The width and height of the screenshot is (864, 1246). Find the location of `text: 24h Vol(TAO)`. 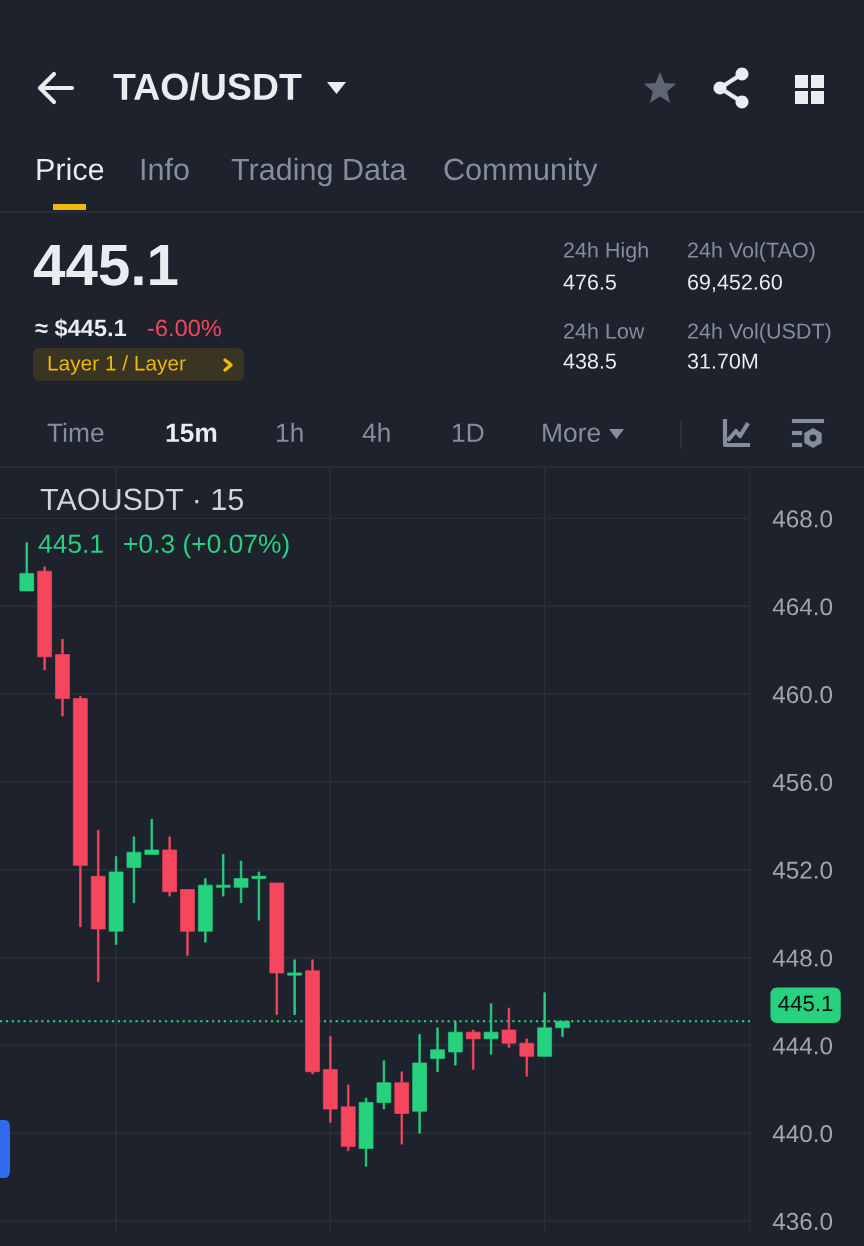

text: 24h Vol(TAO) is located at coordinates (751, 252).